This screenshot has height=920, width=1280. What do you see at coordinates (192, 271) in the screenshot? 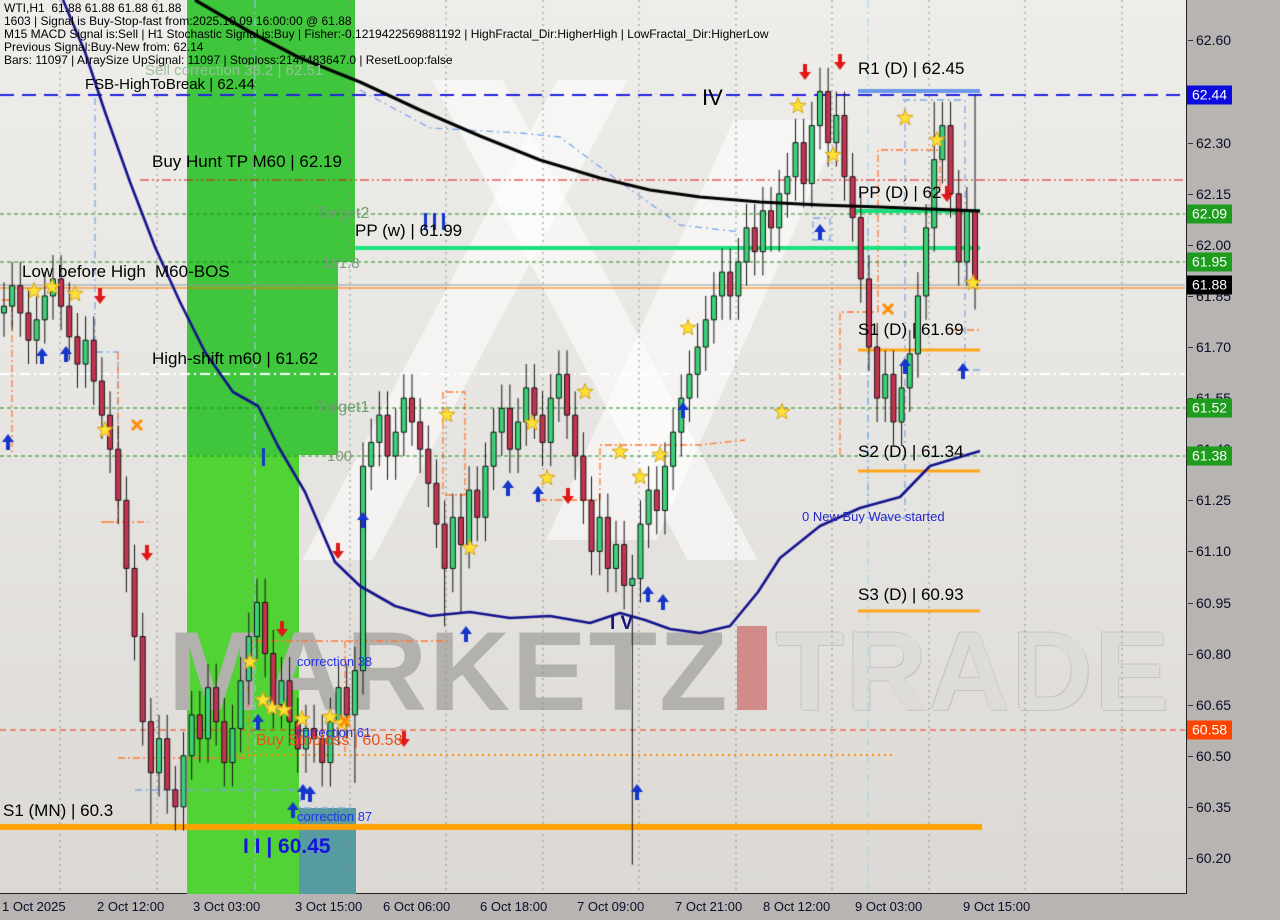
I see `label-m60-bos: M60-BOS` at bounding box center [192, 271].